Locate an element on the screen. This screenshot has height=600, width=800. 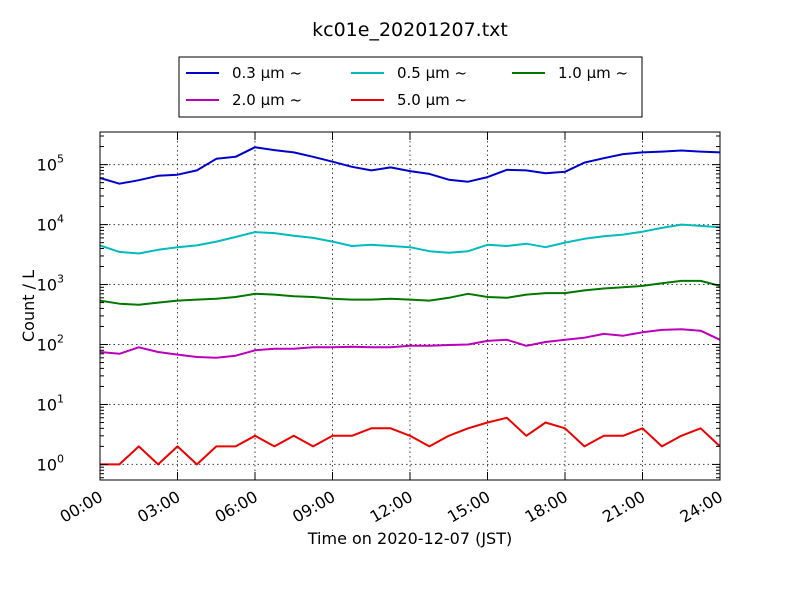
legend-label-2: 1.0 μm ~ is located at coordinates (593, 73).